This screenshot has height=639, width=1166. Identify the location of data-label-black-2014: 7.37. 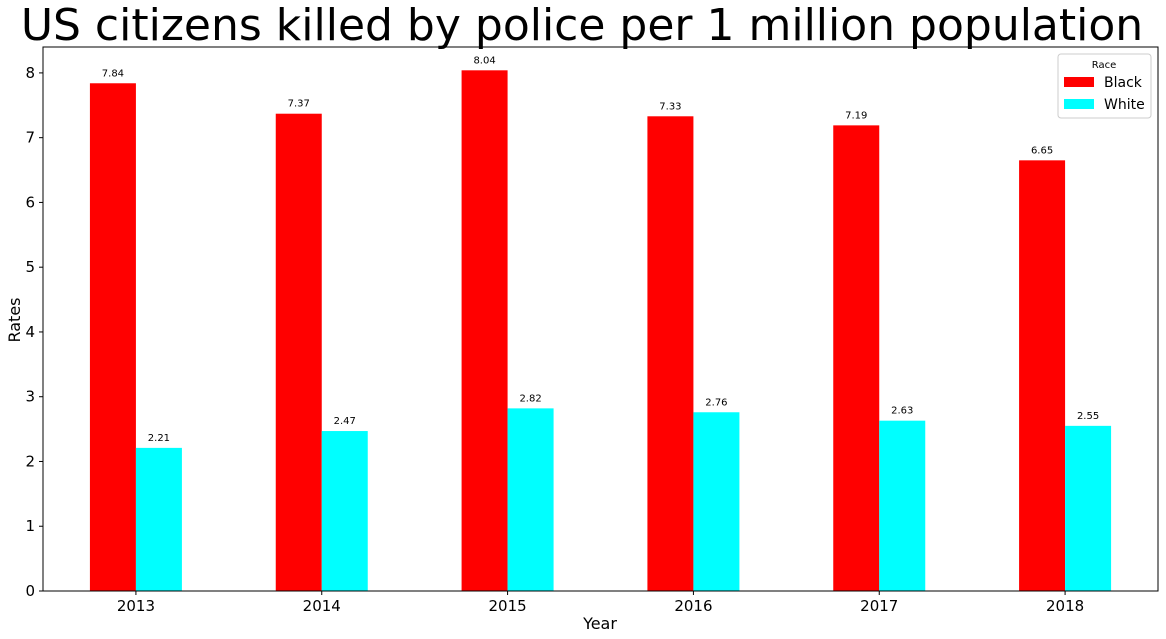
(299, 104).